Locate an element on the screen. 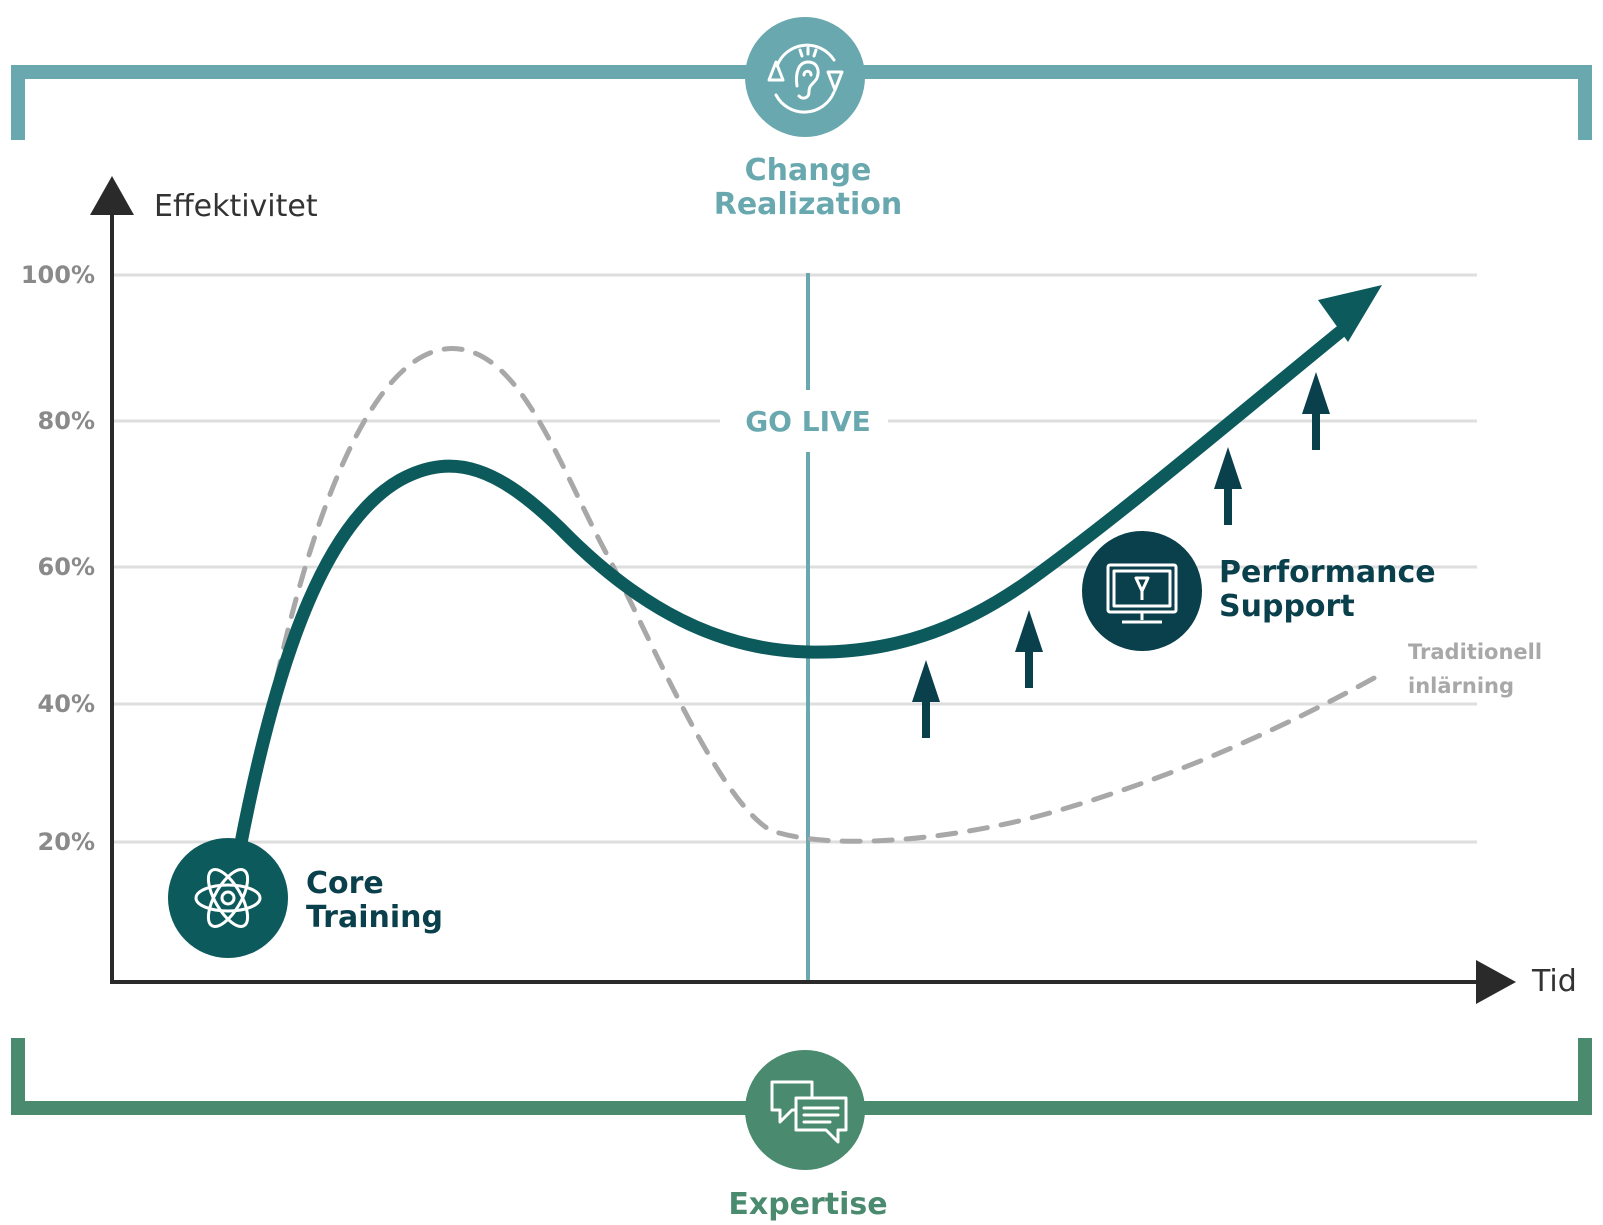  performance-support-label-line2: Support is located at coordinates (1287, 606).